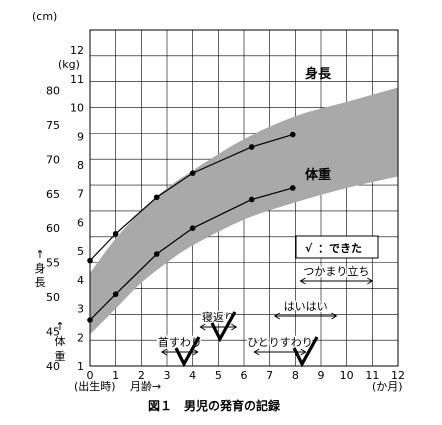 The image size is (442, 425). What do you see at coordinates (191, 197) in the screenshot?
I see `series-line-height` at bounding box center [191, 197].